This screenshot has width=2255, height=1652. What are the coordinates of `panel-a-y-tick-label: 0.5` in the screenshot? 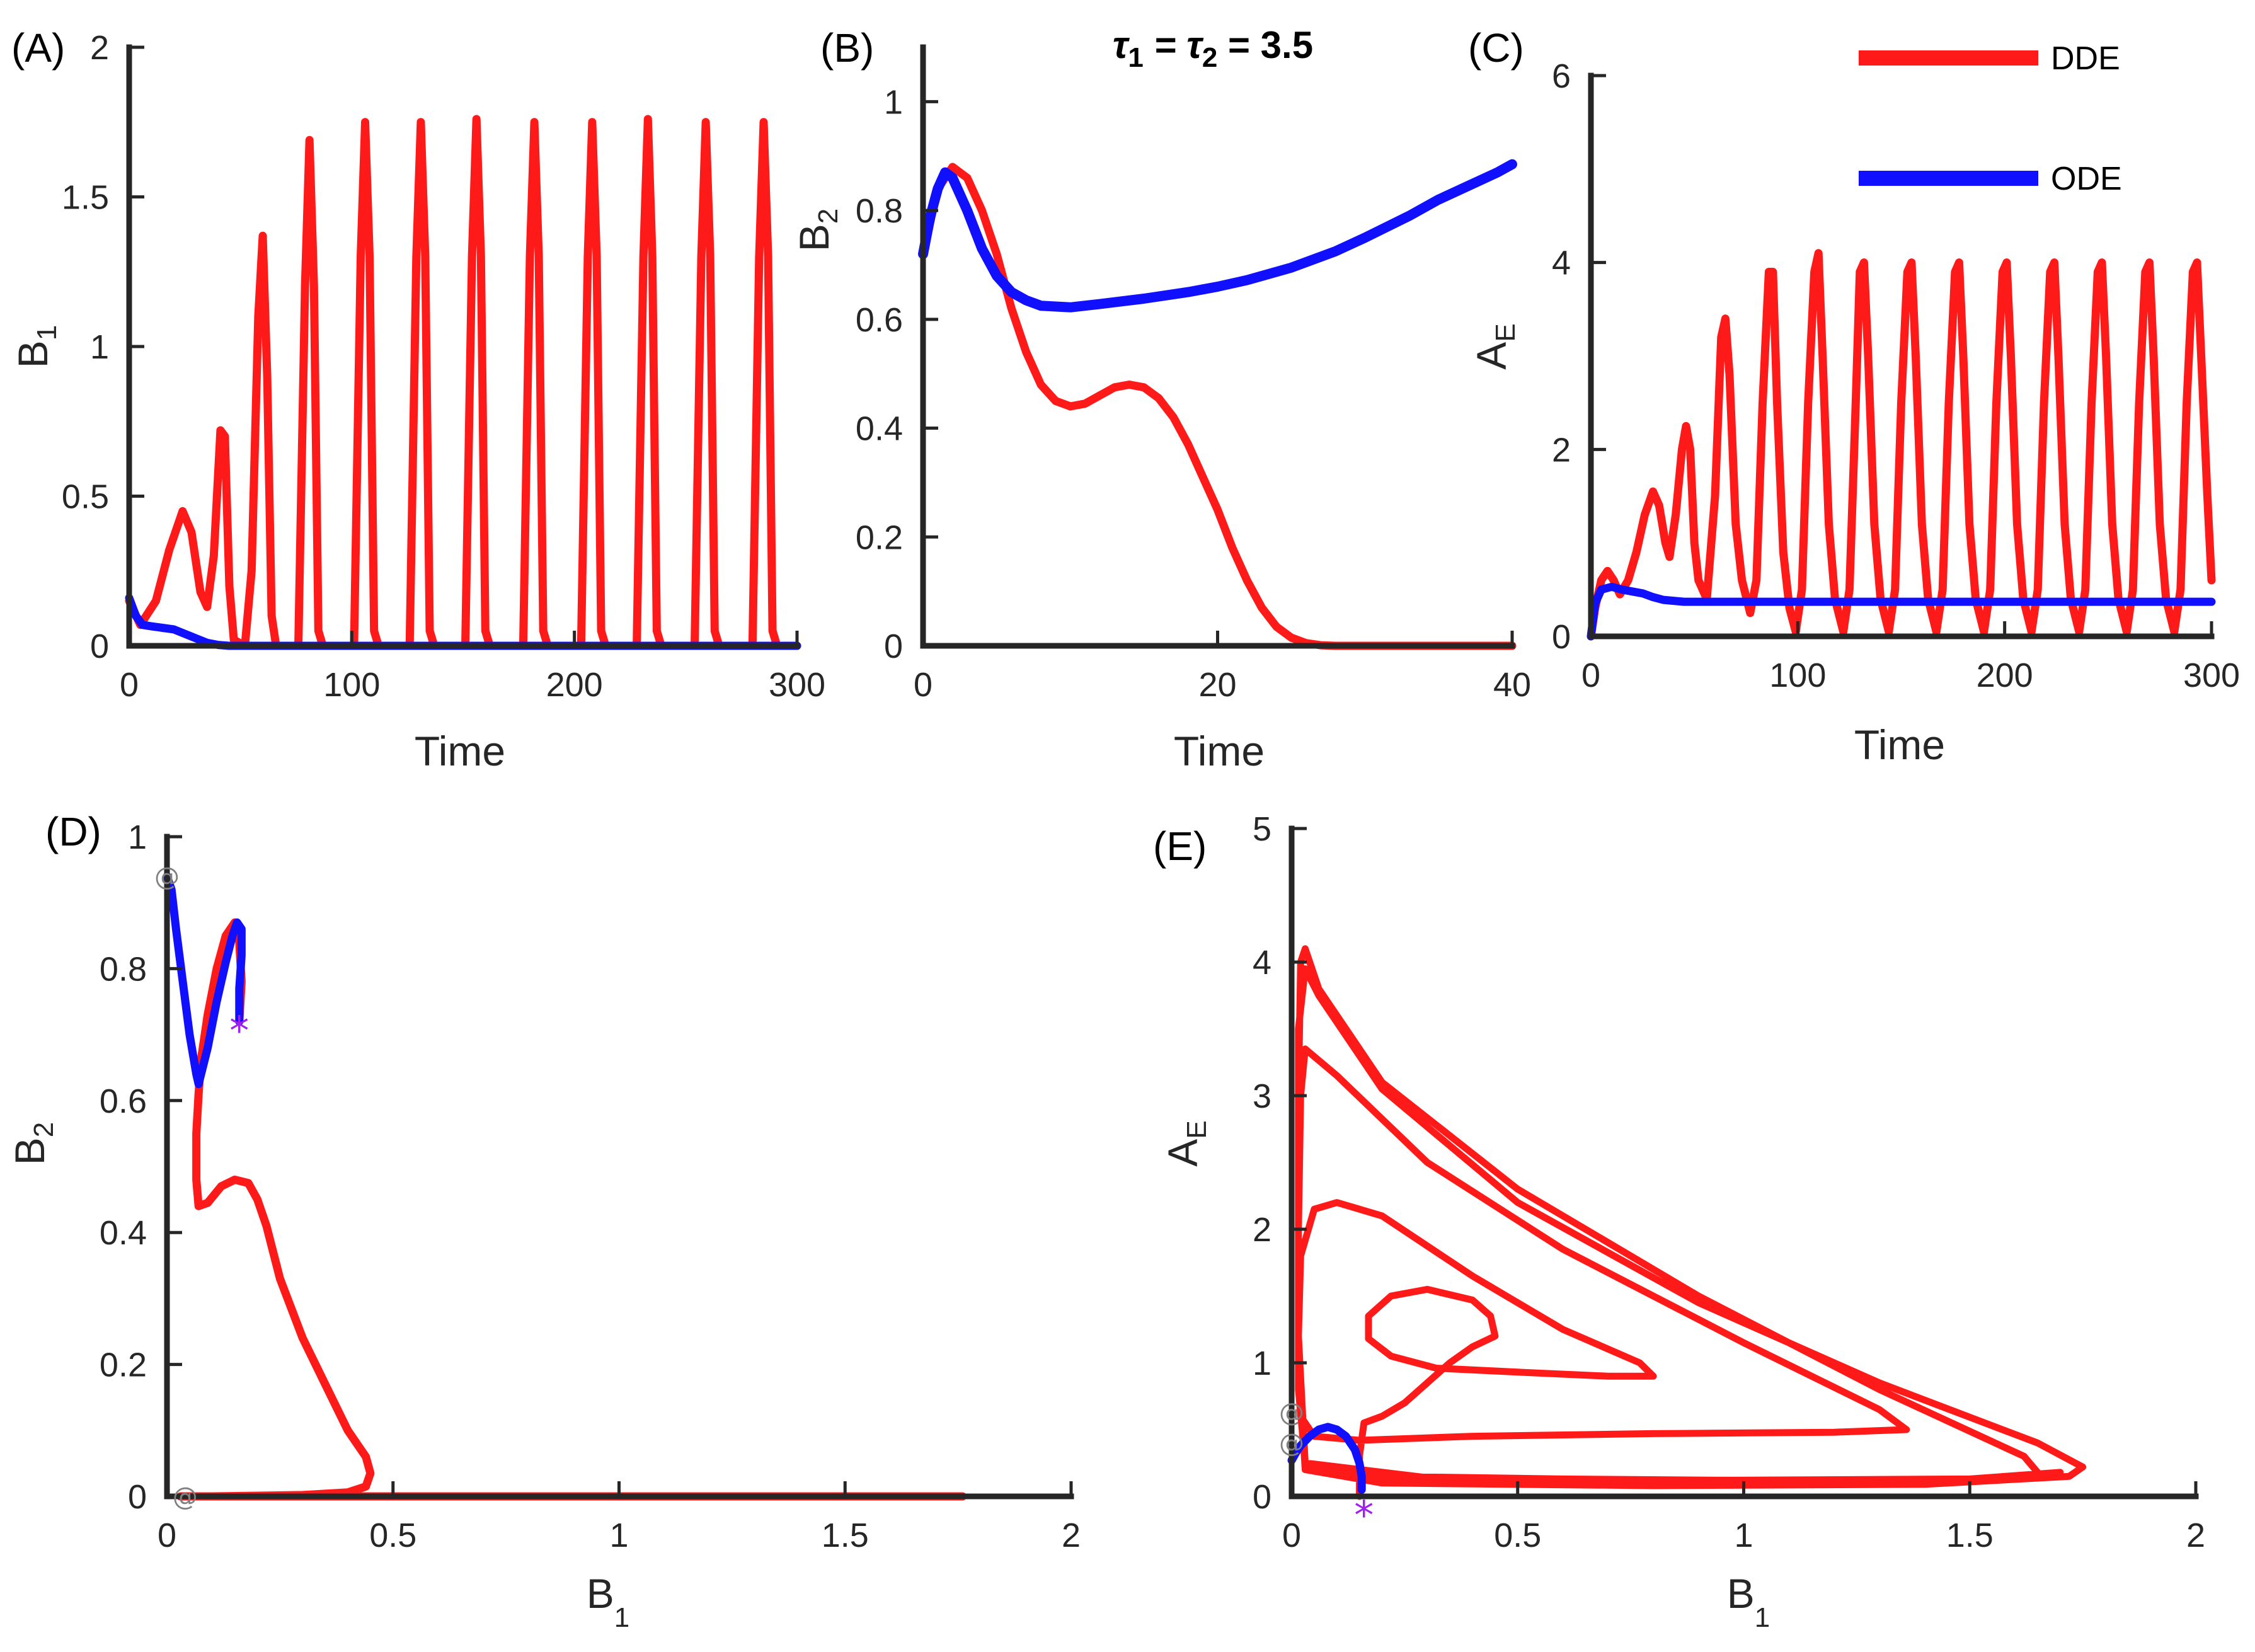 It's located at (85, 497).